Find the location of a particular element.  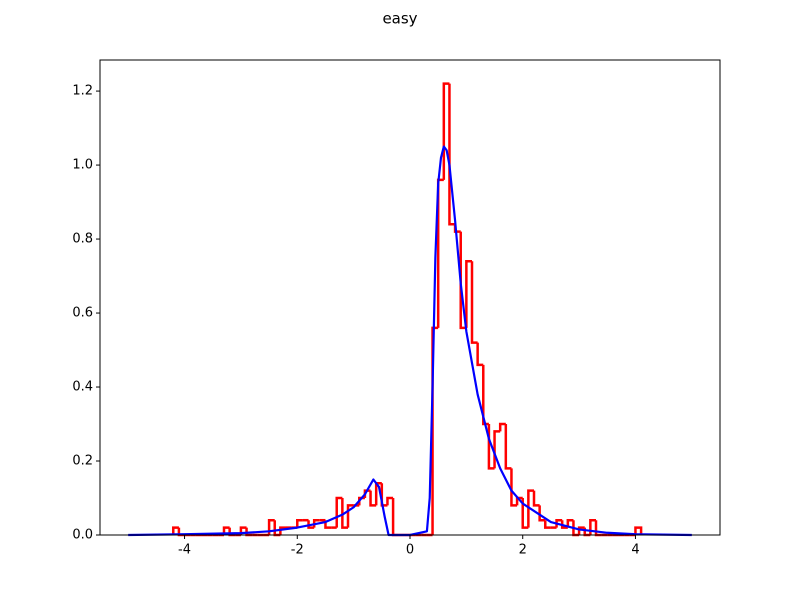

y-tick-label: 0.6 is located at coordinates (82, 313).